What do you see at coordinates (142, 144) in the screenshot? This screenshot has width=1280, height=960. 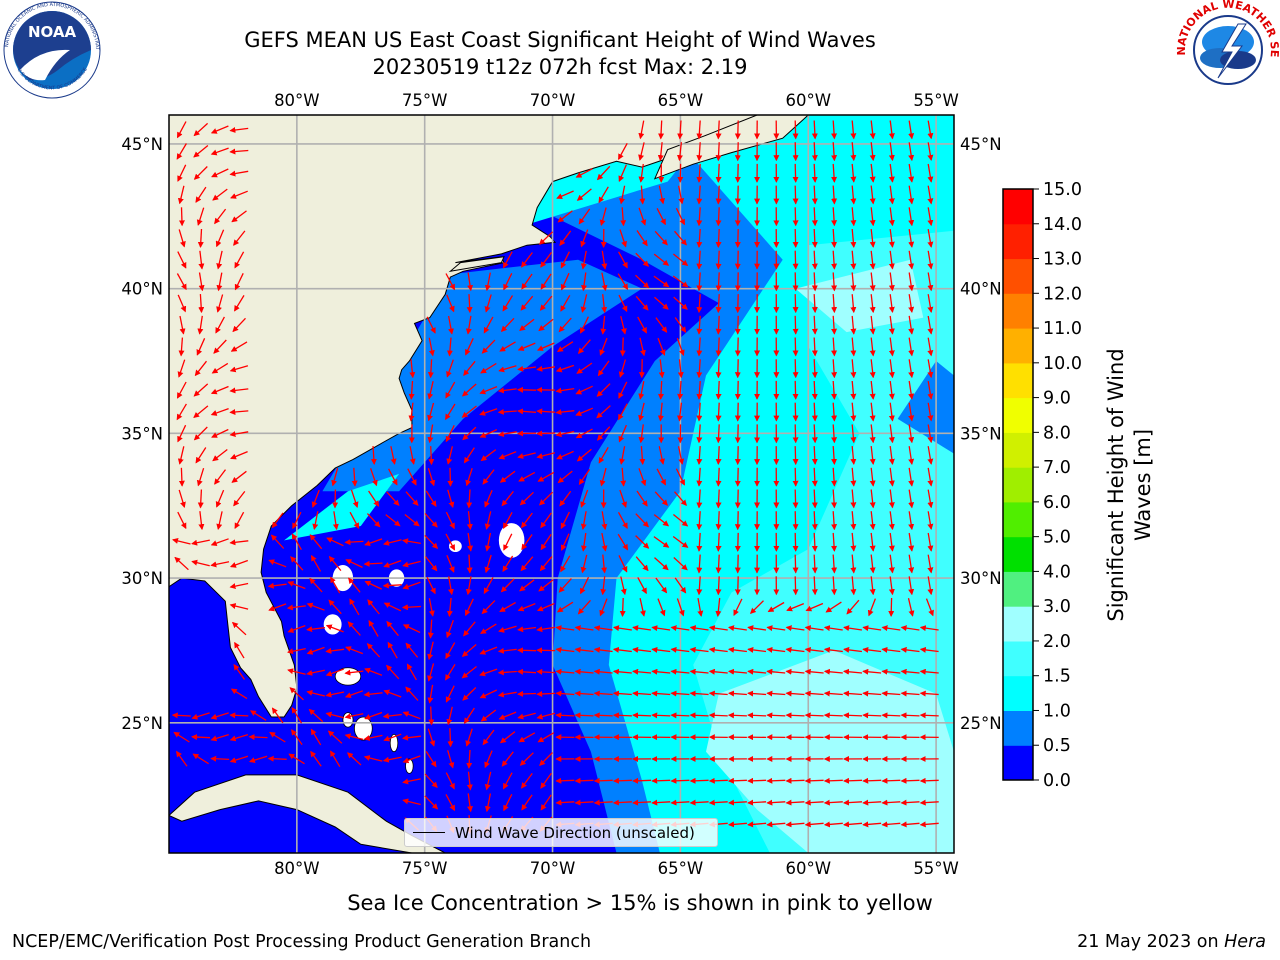 I see `lat-label-left: 45°N` at bounding box center [142, 144].